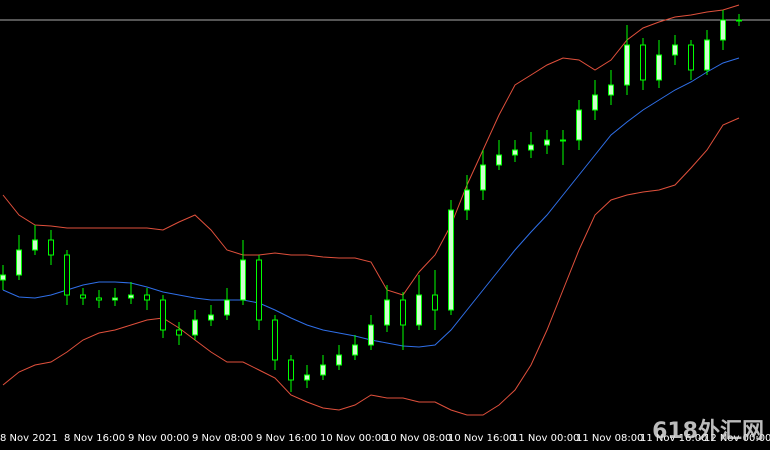  What do you see at coordinates (417, 438) in the screenshot?
I see `x-tick-label: 10 Nov 08:00` at bounding box center [417, 438].